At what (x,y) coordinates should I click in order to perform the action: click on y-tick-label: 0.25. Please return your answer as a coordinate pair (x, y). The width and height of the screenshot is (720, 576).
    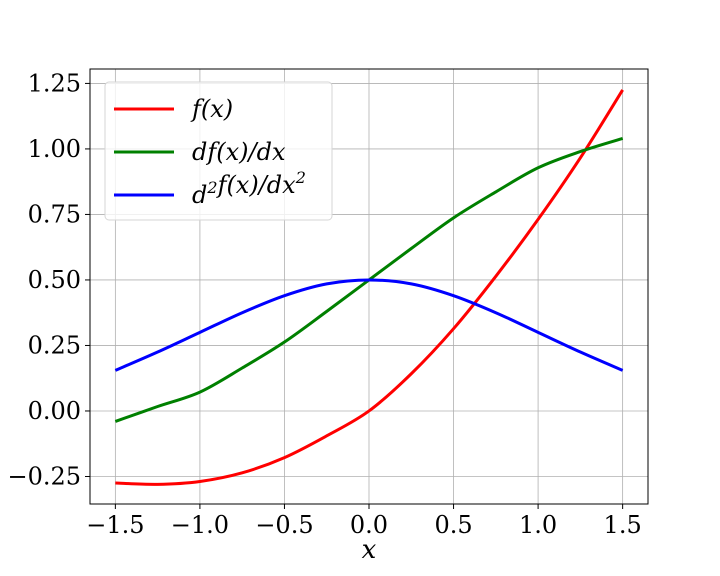
    Looking at the image, I should click on (54, 345).